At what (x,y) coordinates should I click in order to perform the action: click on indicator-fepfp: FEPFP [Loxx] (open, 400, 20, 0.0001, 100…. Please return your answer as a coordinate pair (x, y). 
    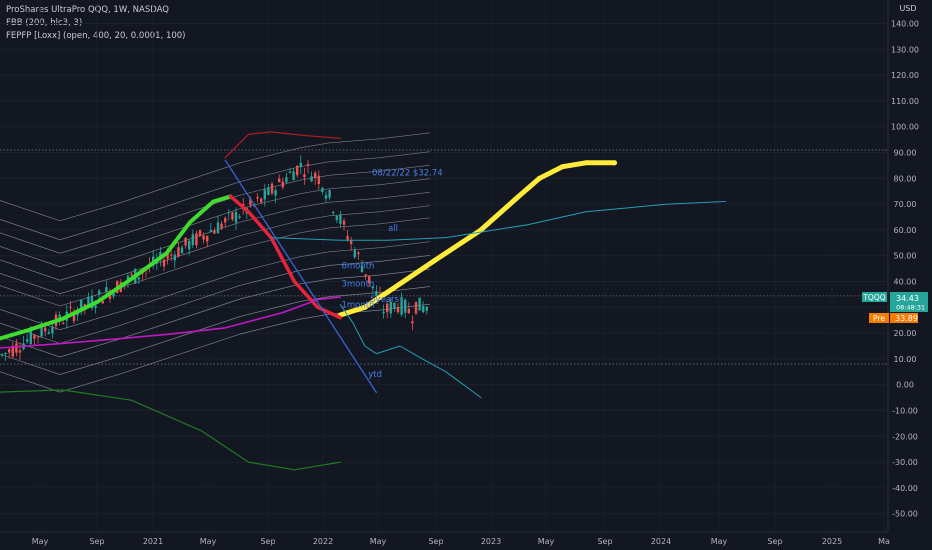
    Looking at the image, I should click on (96, 36).